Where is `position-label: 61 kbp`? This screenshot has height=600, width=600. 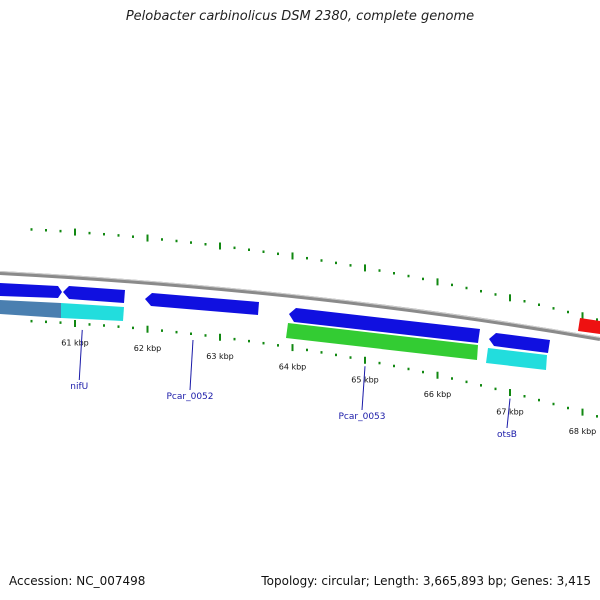 position-label: 61 kbp is located at coordinates (75, 342).